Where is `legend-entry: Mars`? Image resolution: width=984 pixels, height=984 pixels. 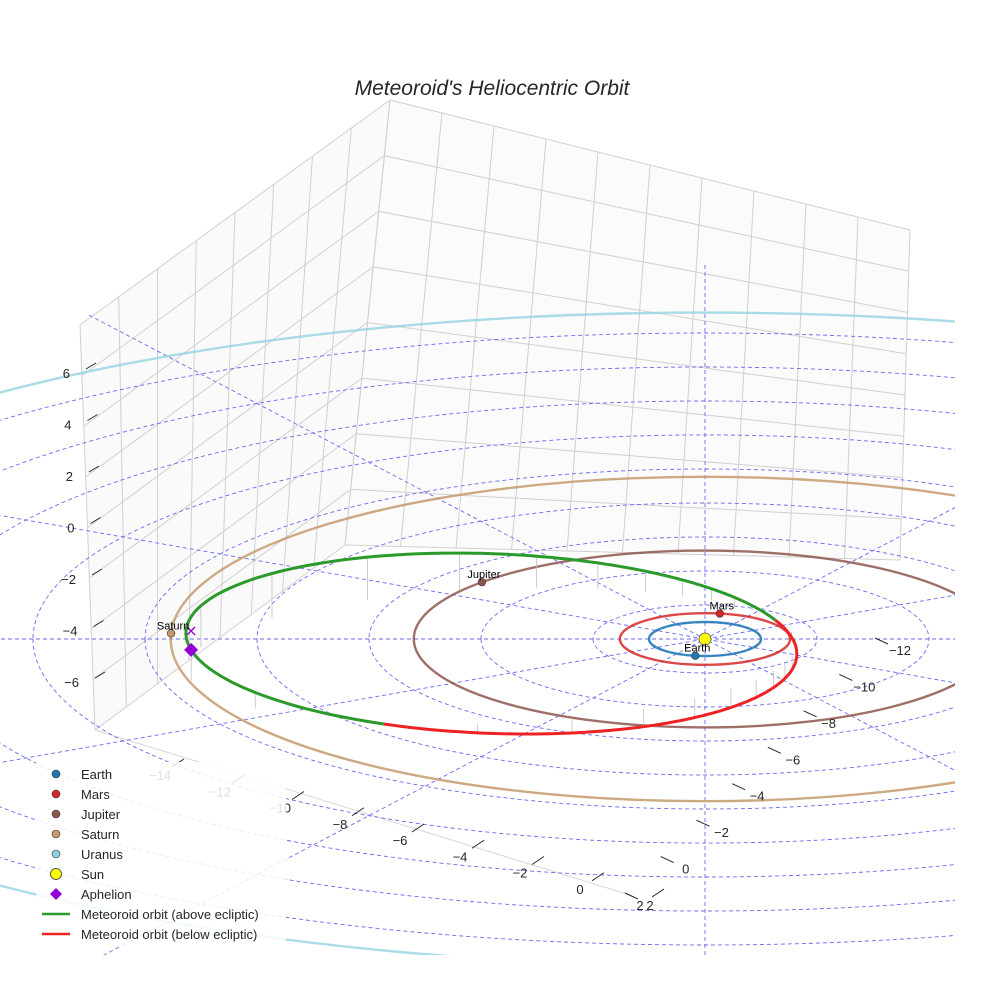 legend-entry: Mars is located at coordinates (80, 794).